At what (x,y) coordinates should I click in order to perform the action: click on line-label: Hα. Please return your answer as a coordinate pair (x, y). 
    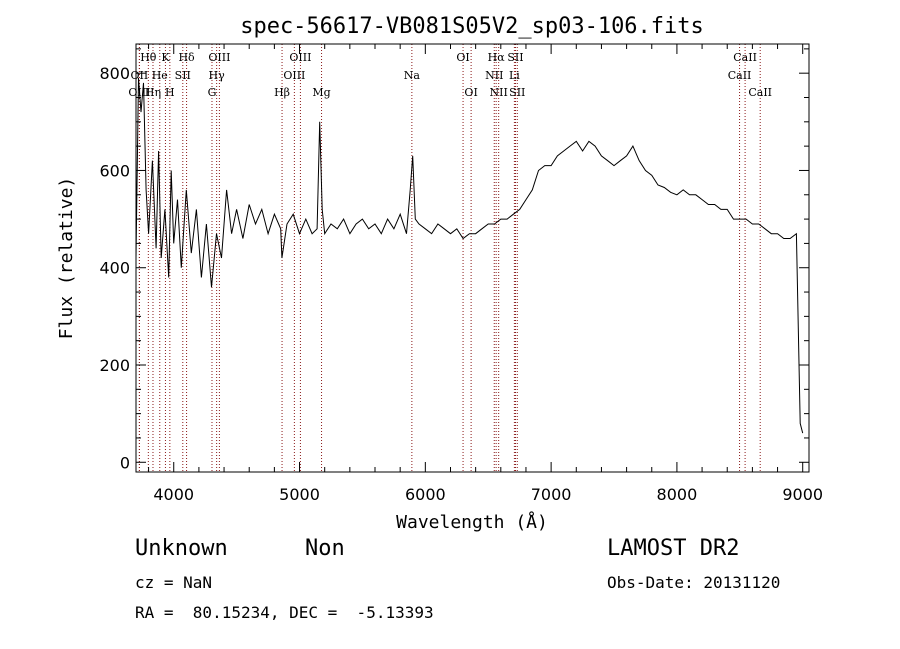
    Looking at the image, I should click on (497, 57).